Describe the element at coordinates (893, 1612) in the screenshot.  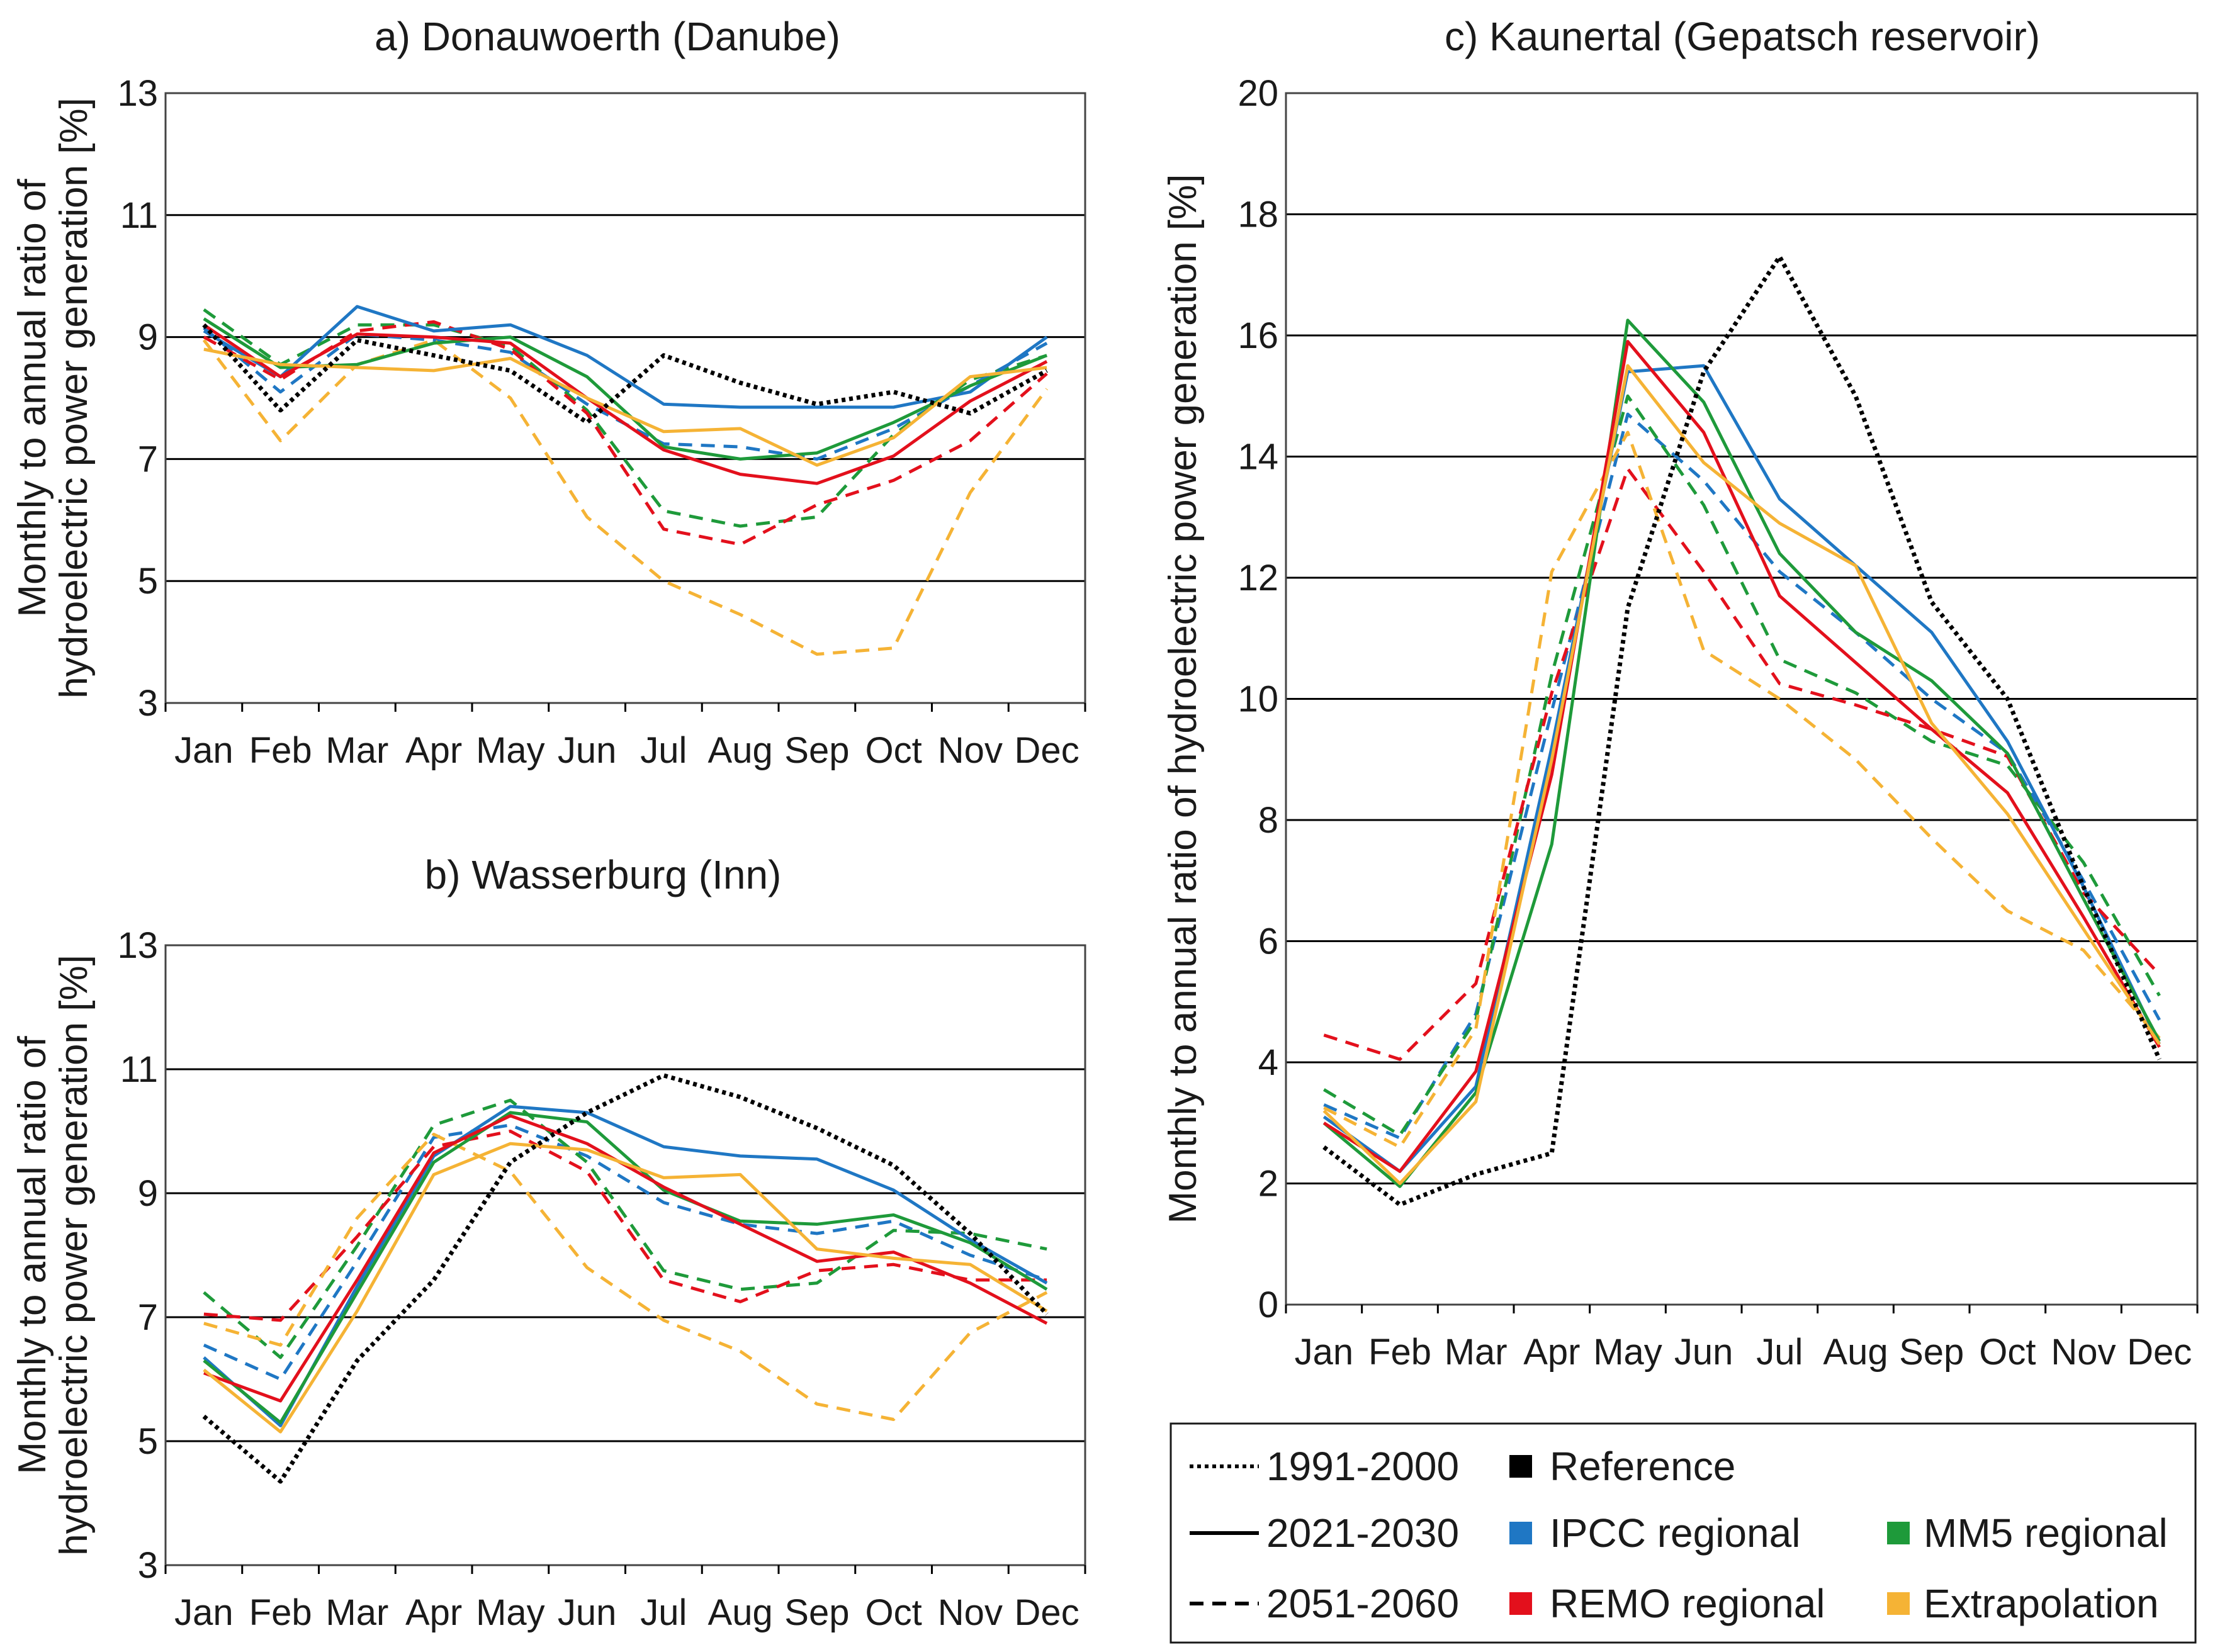
I see `chart-b-x-tick-label: Oct` at that location.